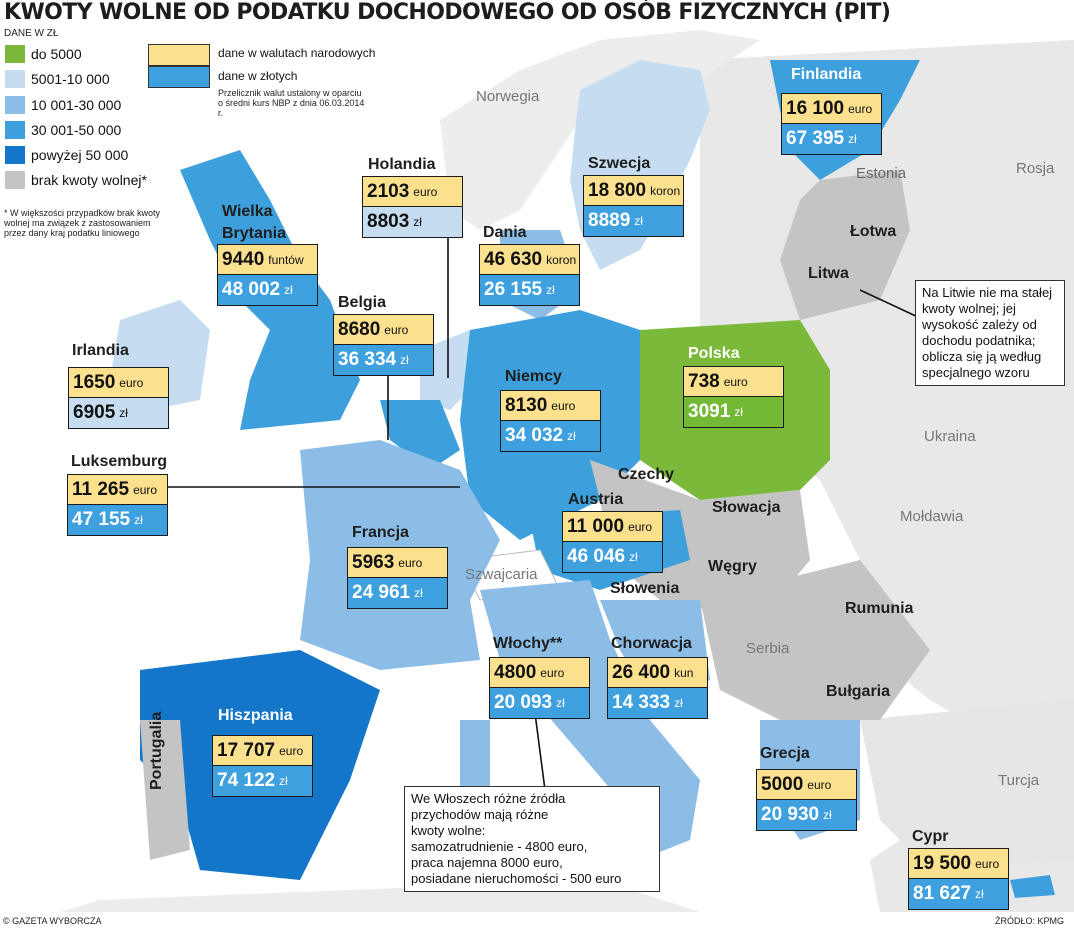  Describe the element at coordinates (932, 516) in the screenshot. I see `label-moldawia: Mołdawia` at that location.